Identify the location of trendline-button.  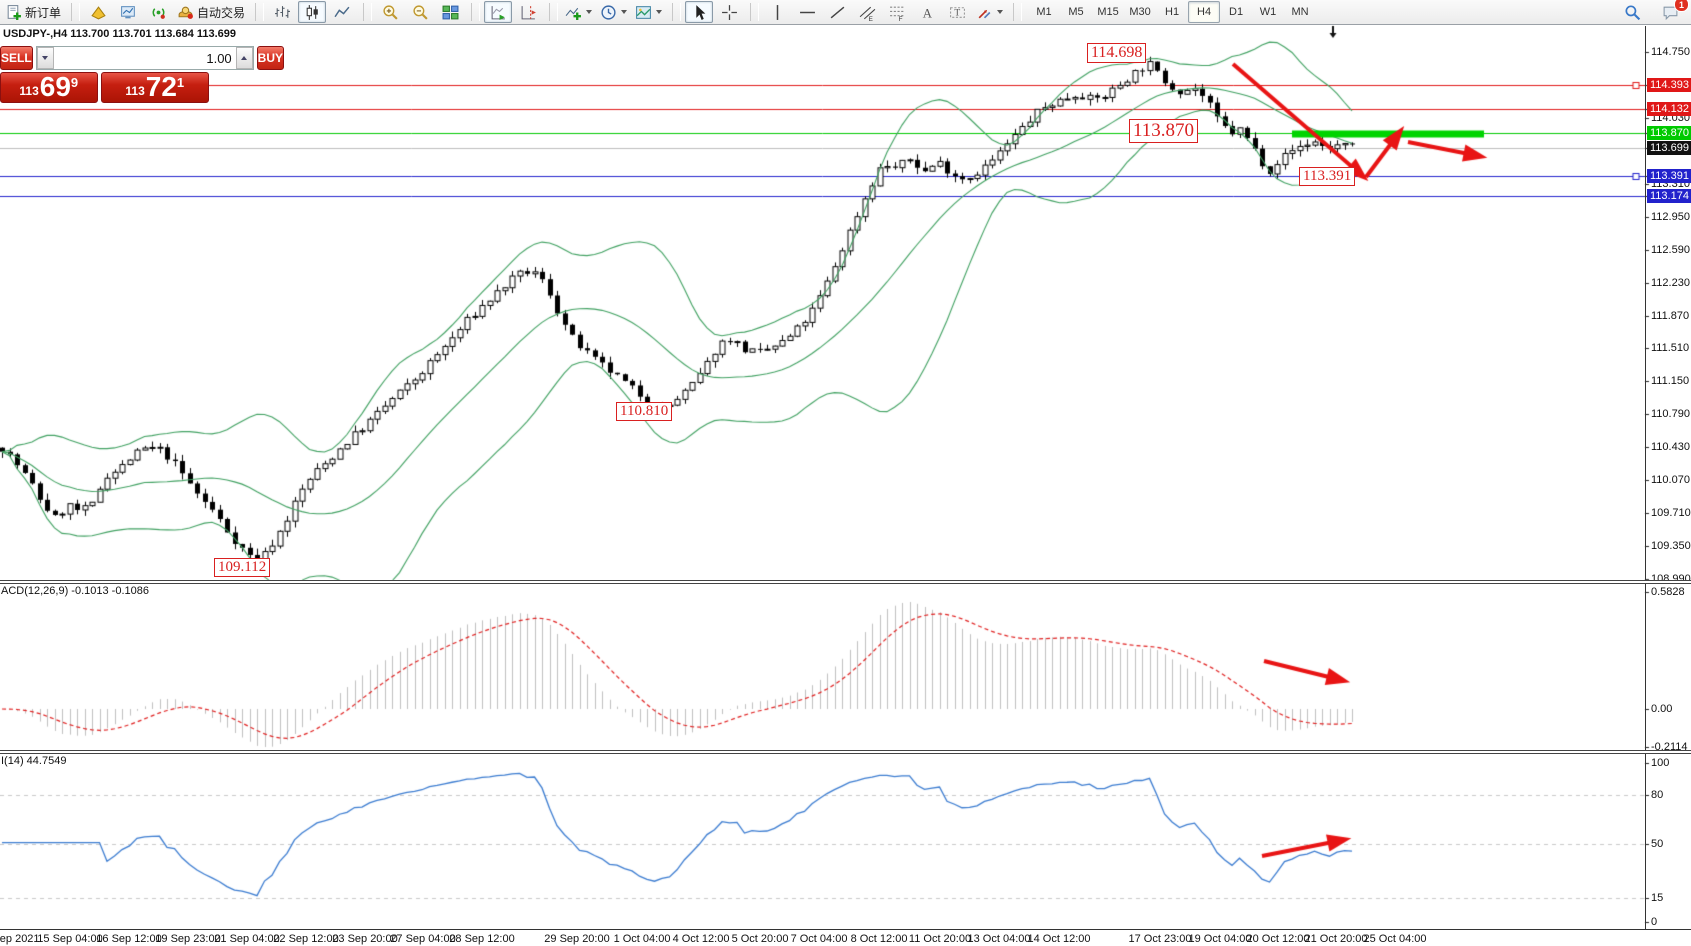
(837, 12).